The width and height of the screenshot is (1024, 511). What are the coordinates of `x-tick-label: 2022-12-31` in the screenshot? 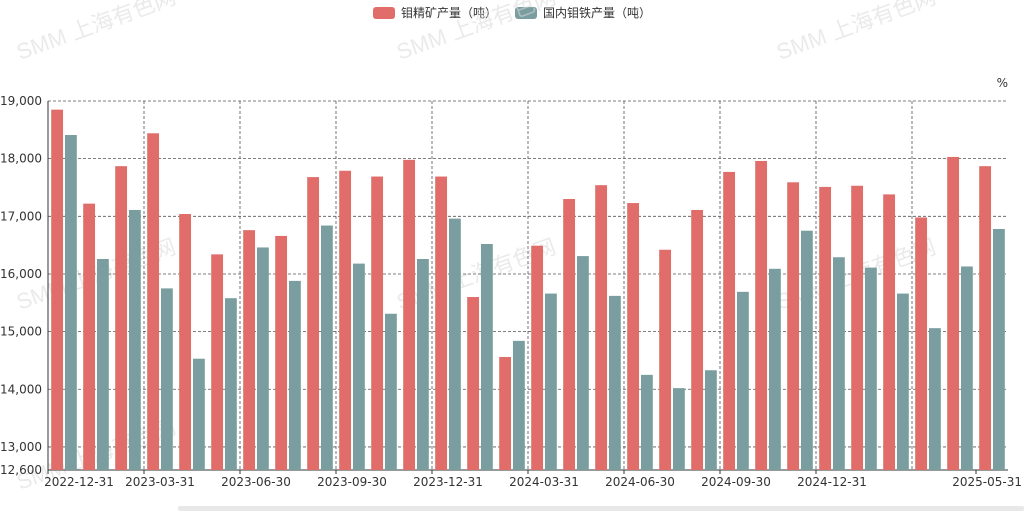 It's located at (79, 482).